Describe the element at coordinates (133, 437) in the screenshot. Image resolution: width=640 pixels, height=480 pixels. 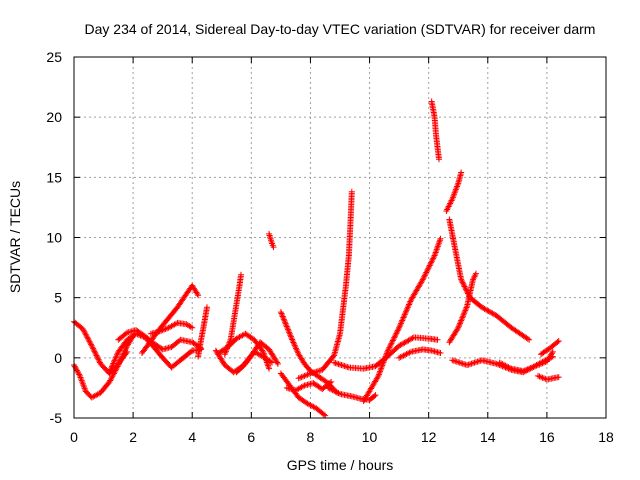
I see `x-tick-label: 2` at that location.